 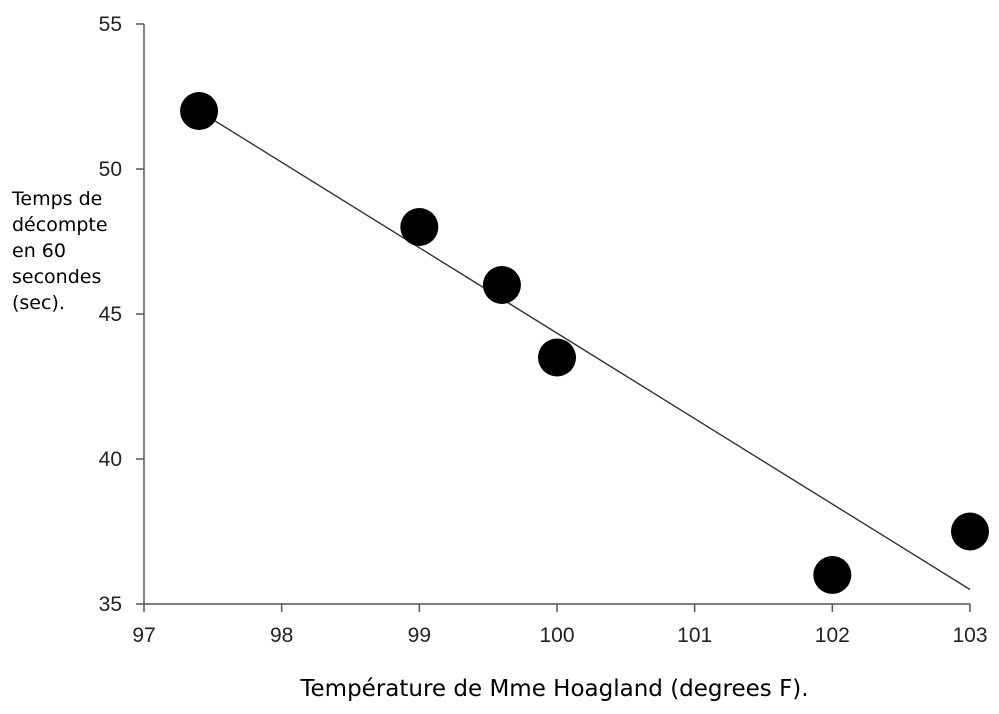 What do you see at coordinates (57, 277) in the screenshot?
I see `y-axis-label-line: secondes` at bounding box center [57, 277].